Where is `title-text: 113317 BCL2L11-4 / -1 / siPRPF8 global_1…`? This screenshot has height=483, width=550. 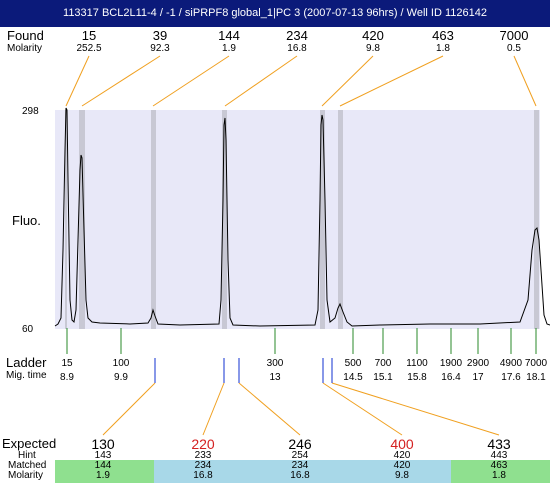 title-text: 113317 BCL2L11-4 / -1 / siPRPF8 global_1… is located at coordinates (275, 13).